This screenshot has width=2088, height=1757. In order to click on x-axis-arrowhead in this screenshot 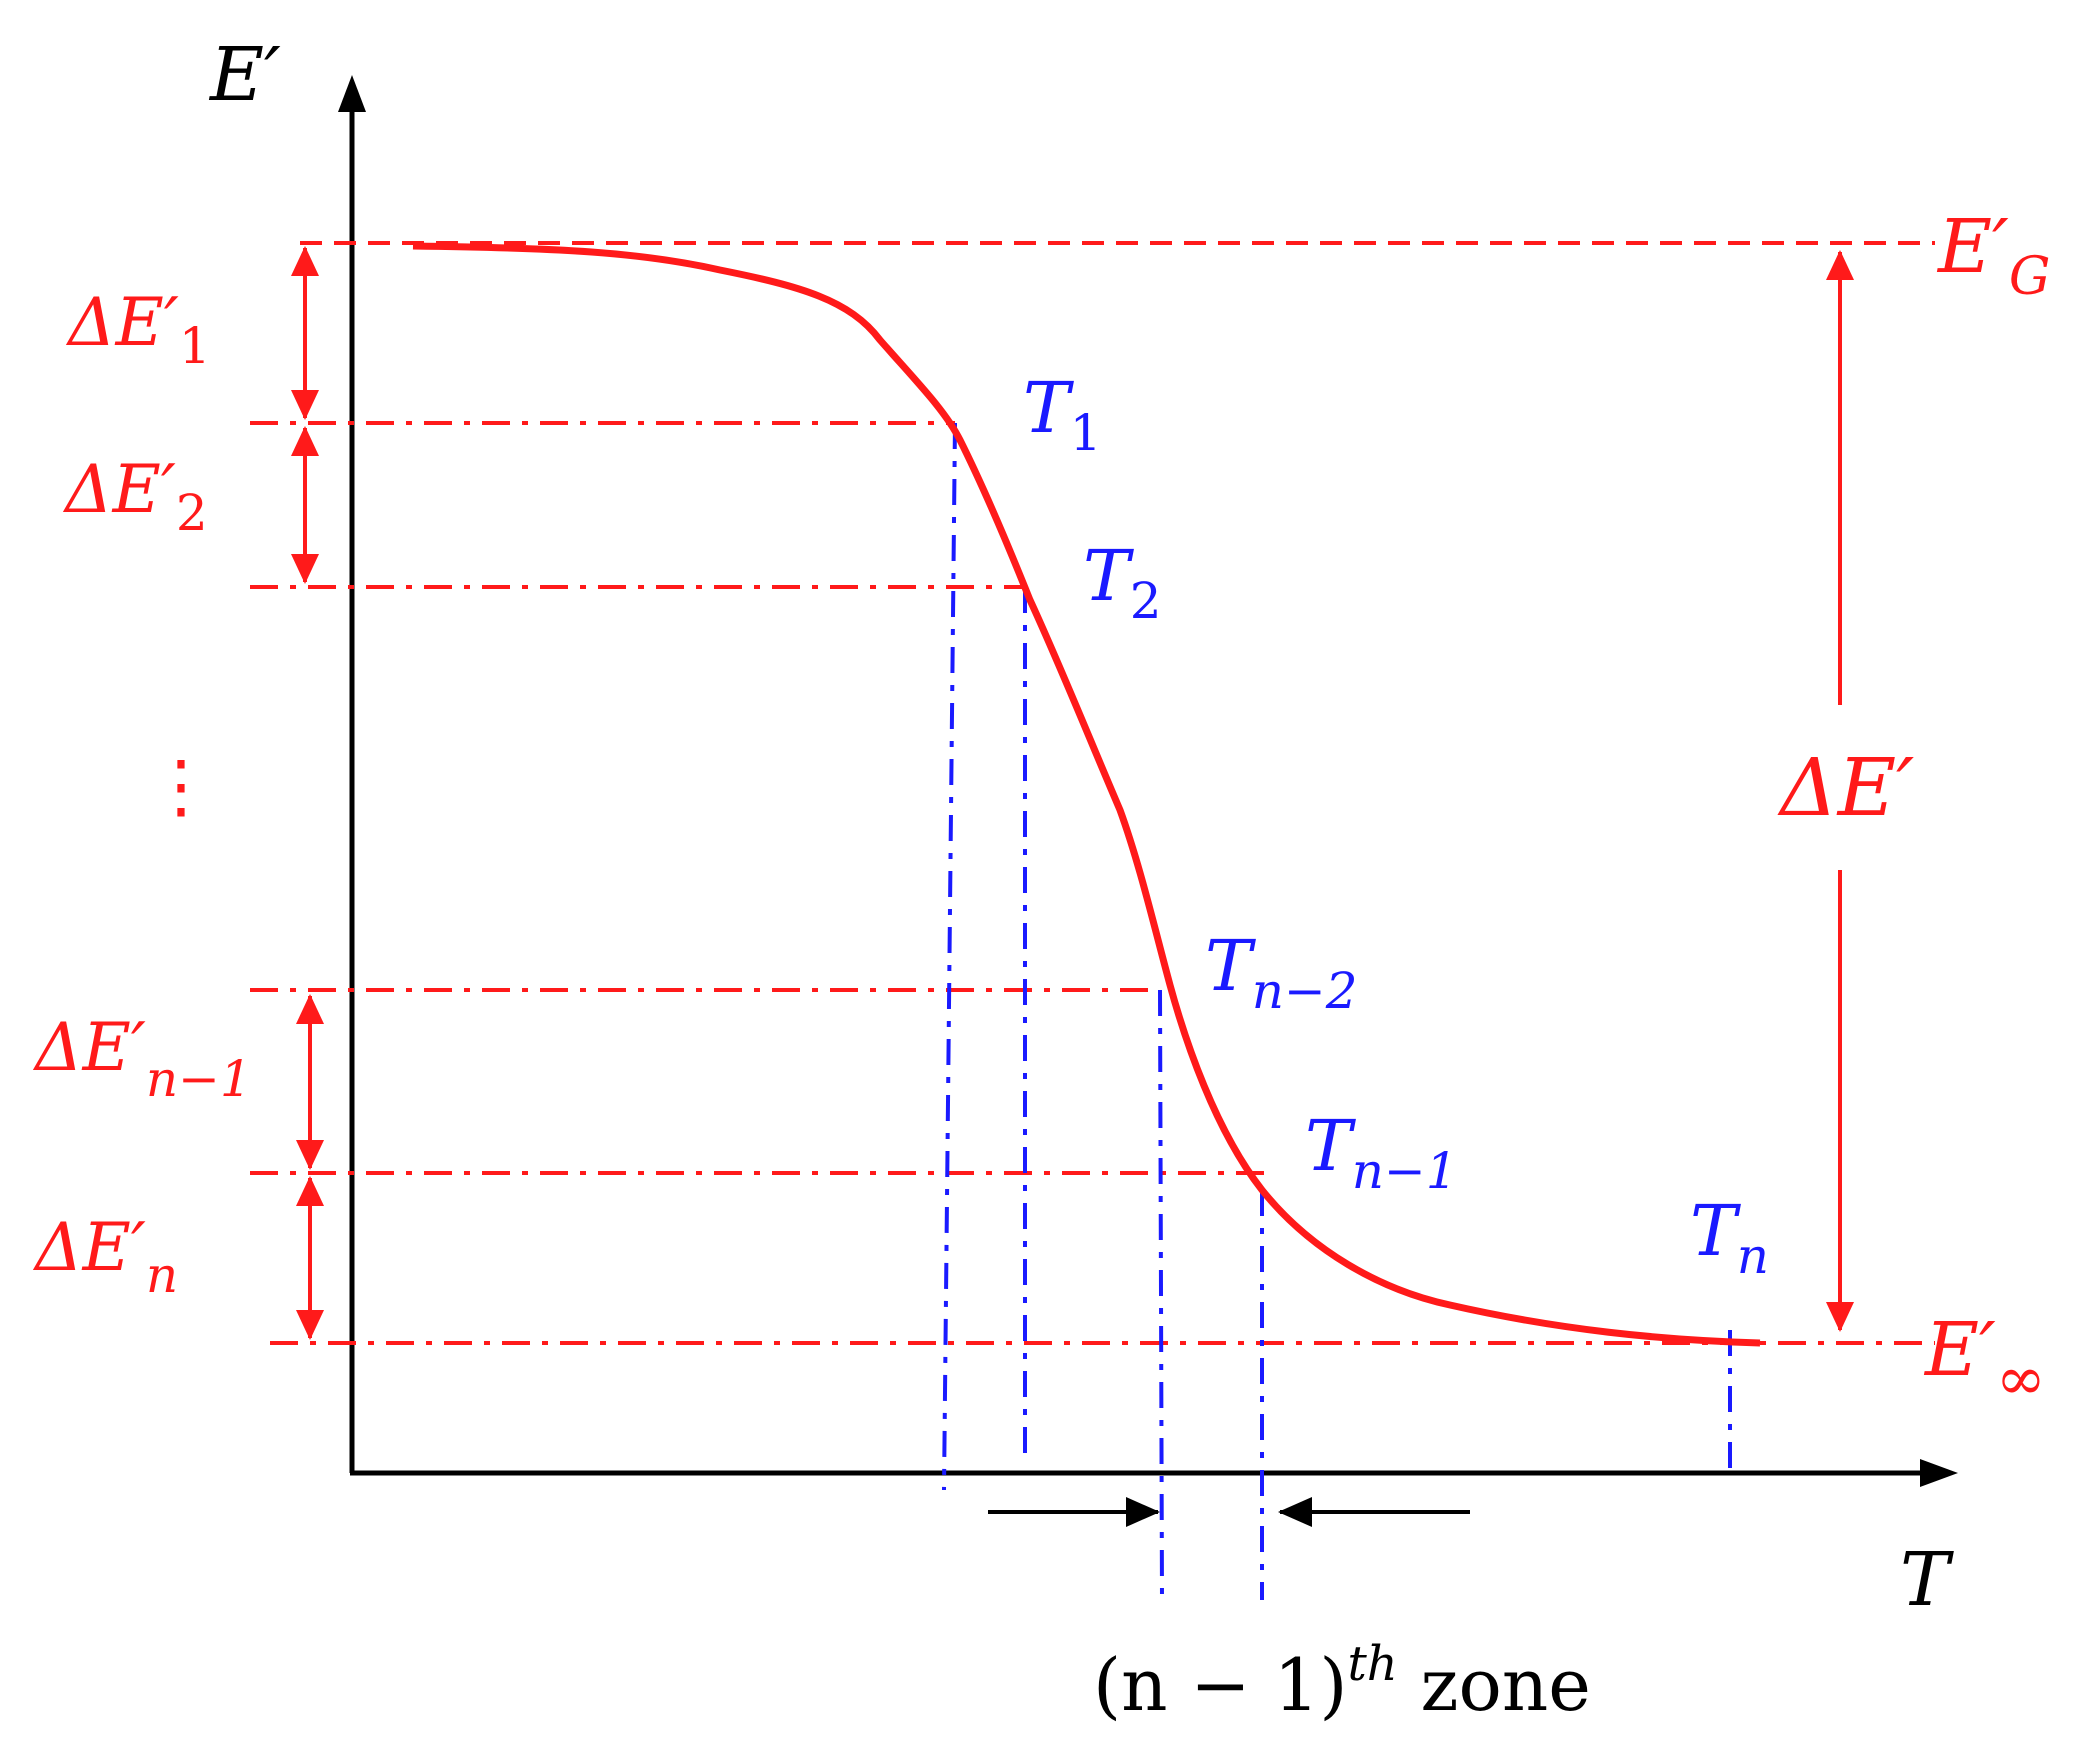, I will do `click(1939, 1473)`.